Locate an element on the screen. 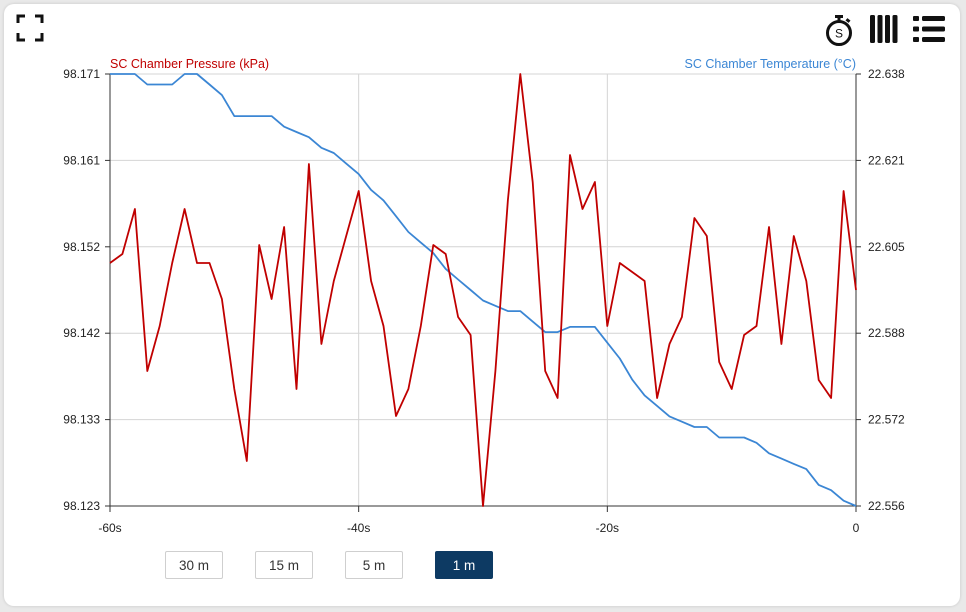  range-button-5m: 5 m is located at coordinates (374, 565).